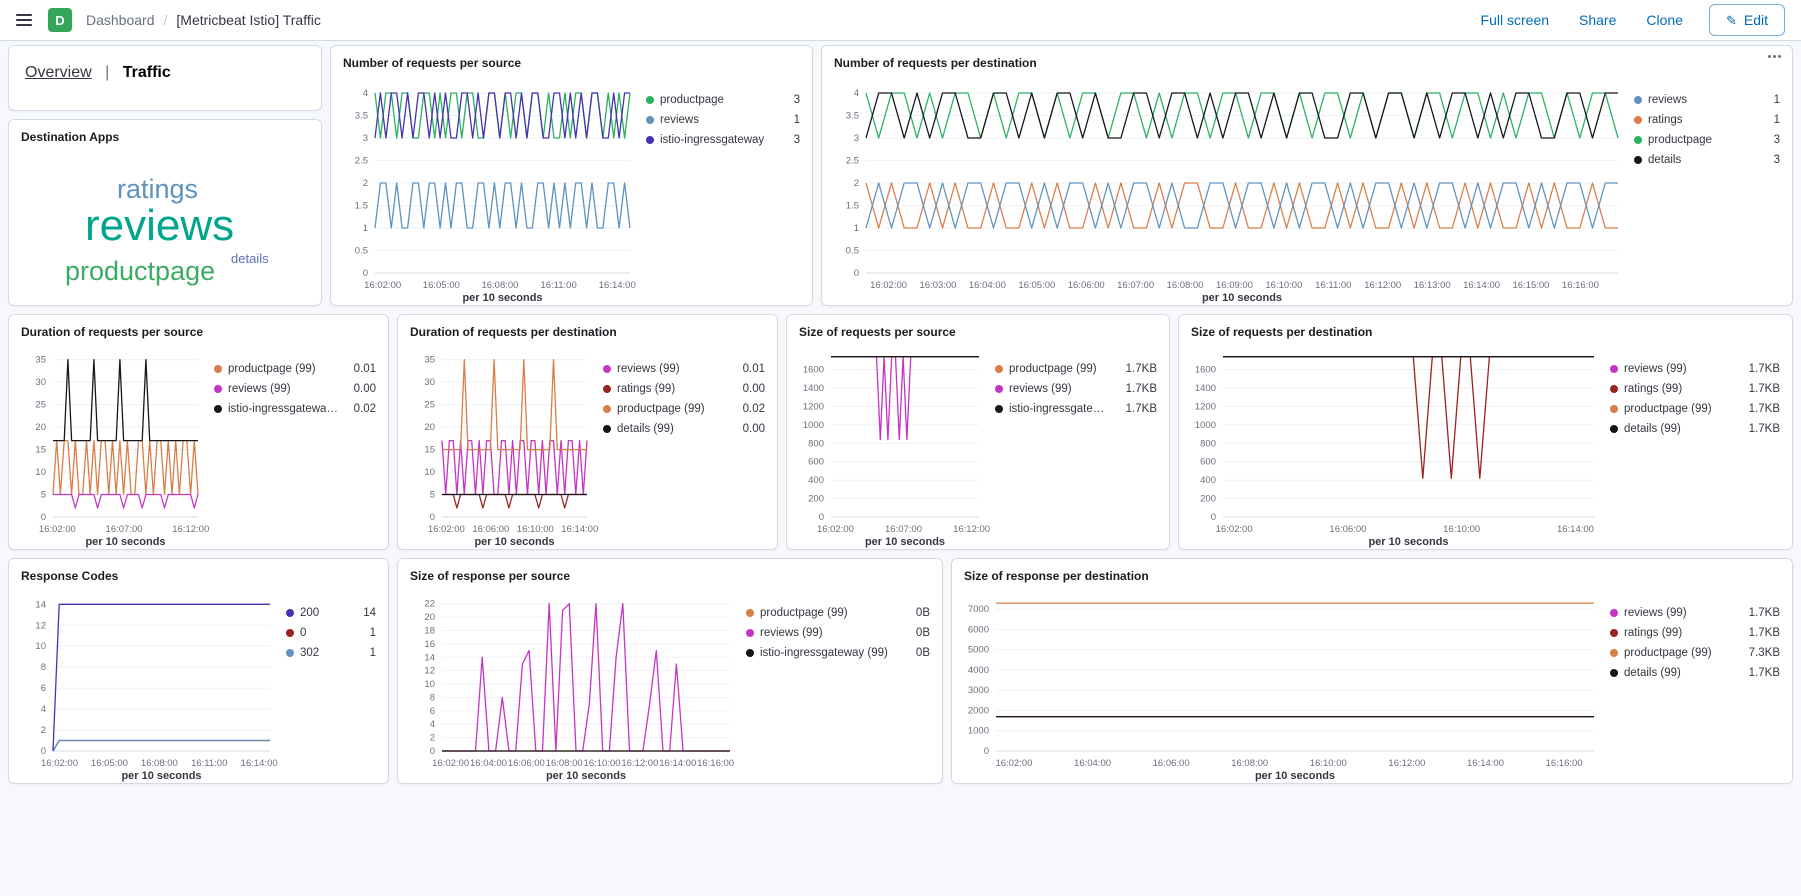  Describe the element at coordinates (1774, 56) in the screenshot. I see `panel-options-icon` at that location.